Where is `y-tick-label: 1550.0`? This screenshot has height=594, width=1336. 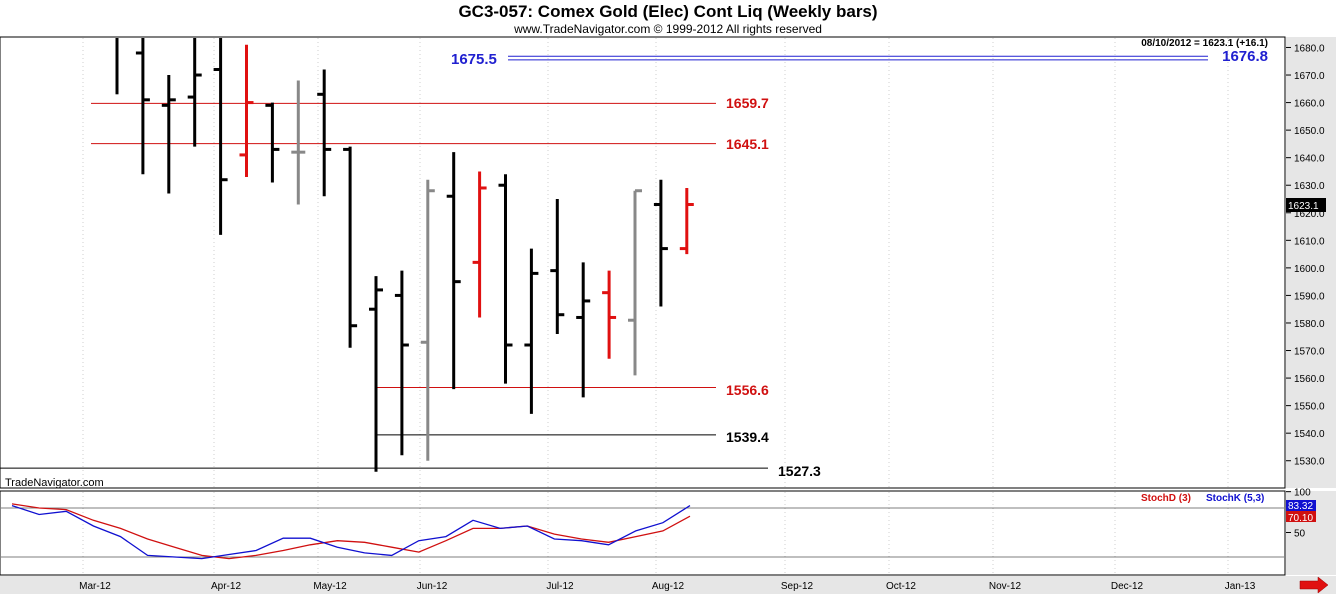 y-tick-label: 1550.0 is located at coordinates (1309, 407).